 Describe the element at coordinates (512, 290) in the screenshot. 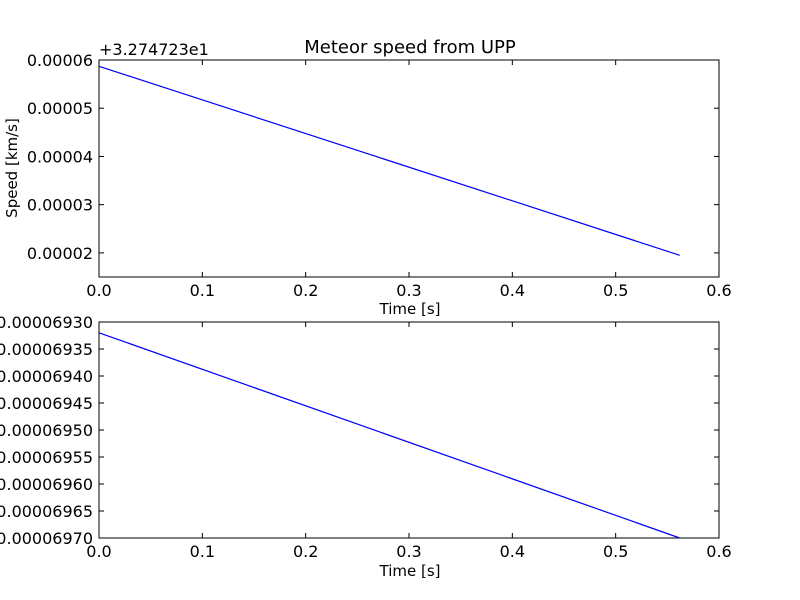

I see `top-x-tick-label: 0.4` at that location.